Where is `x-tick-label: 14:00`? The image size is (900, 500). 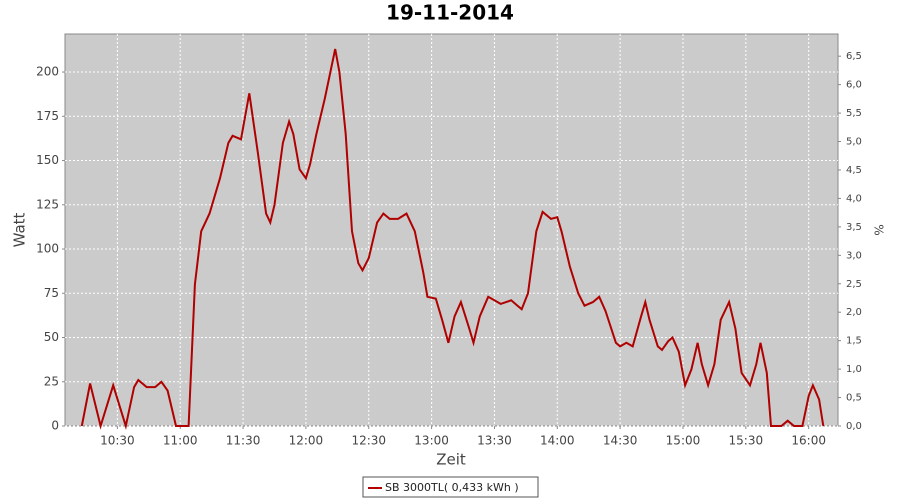
x-tick-label: 14:00 is located at coordinates (557, 441).